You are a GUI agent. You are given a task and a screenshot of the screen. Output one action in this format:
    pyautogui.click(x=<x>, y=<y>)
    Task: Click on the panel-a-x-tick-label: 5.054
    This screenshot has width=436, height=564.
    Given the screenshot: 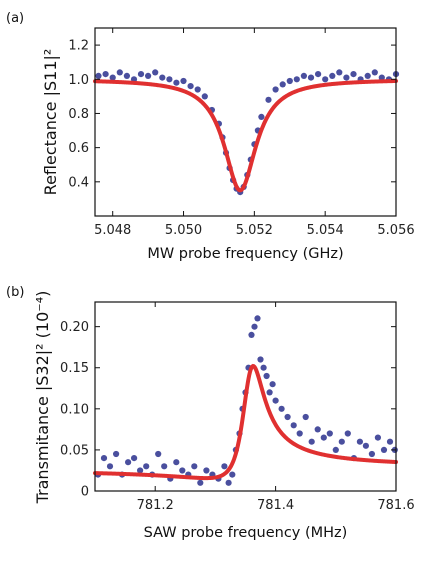 What is the action you would take?
    pyautogui.click(x=325, y=230)
    